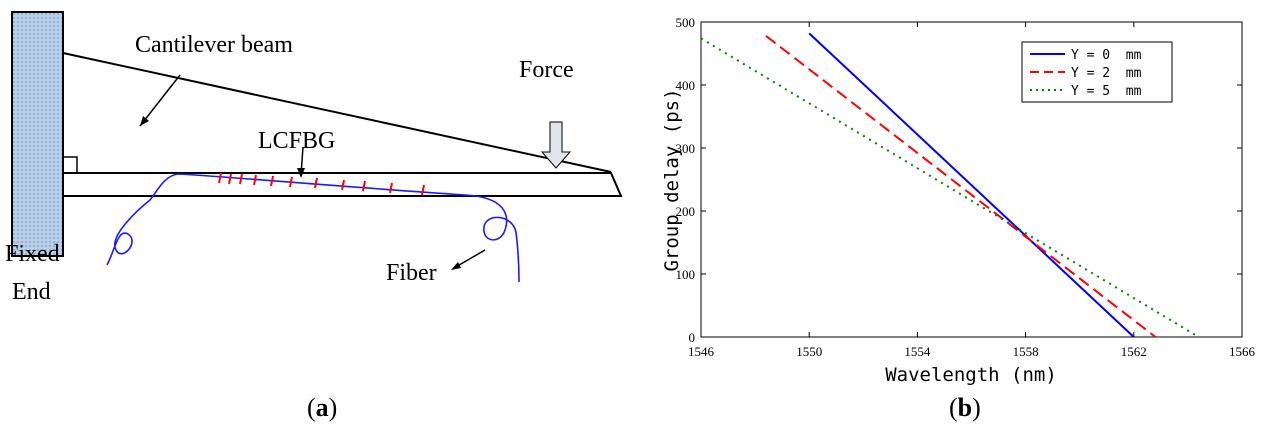  Describe the element at coordinates (546, 70) in the screenshot. I see `force-label: Force` at that location.